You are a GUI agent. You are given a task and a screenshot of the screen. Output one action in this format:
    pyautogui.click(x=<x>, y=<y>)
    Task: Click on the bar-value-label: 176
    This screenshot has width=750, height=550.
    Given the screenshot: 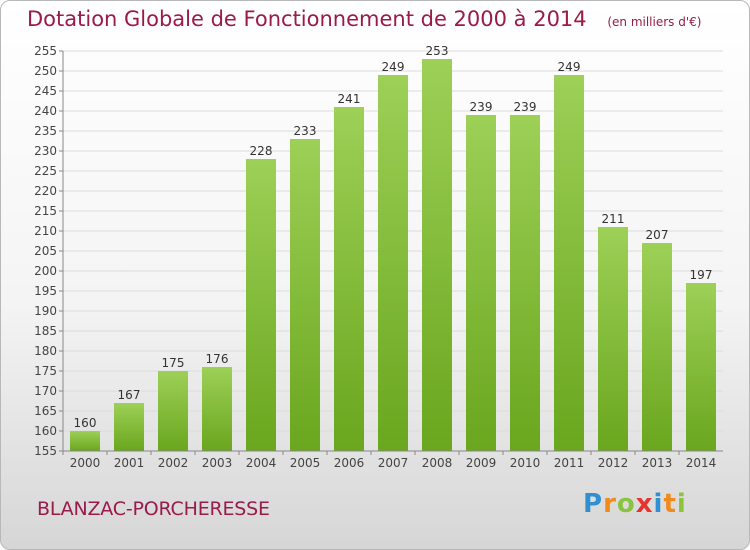 What is the action you would take?
    pyautogui.click(x=217, y=359)
    